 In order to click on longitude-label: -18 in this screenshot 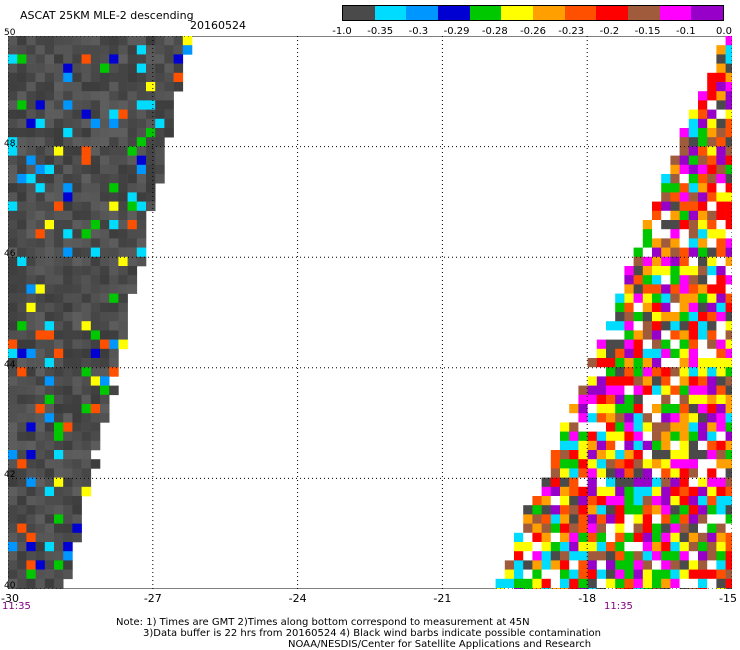, I will do `click(587, 598)`.